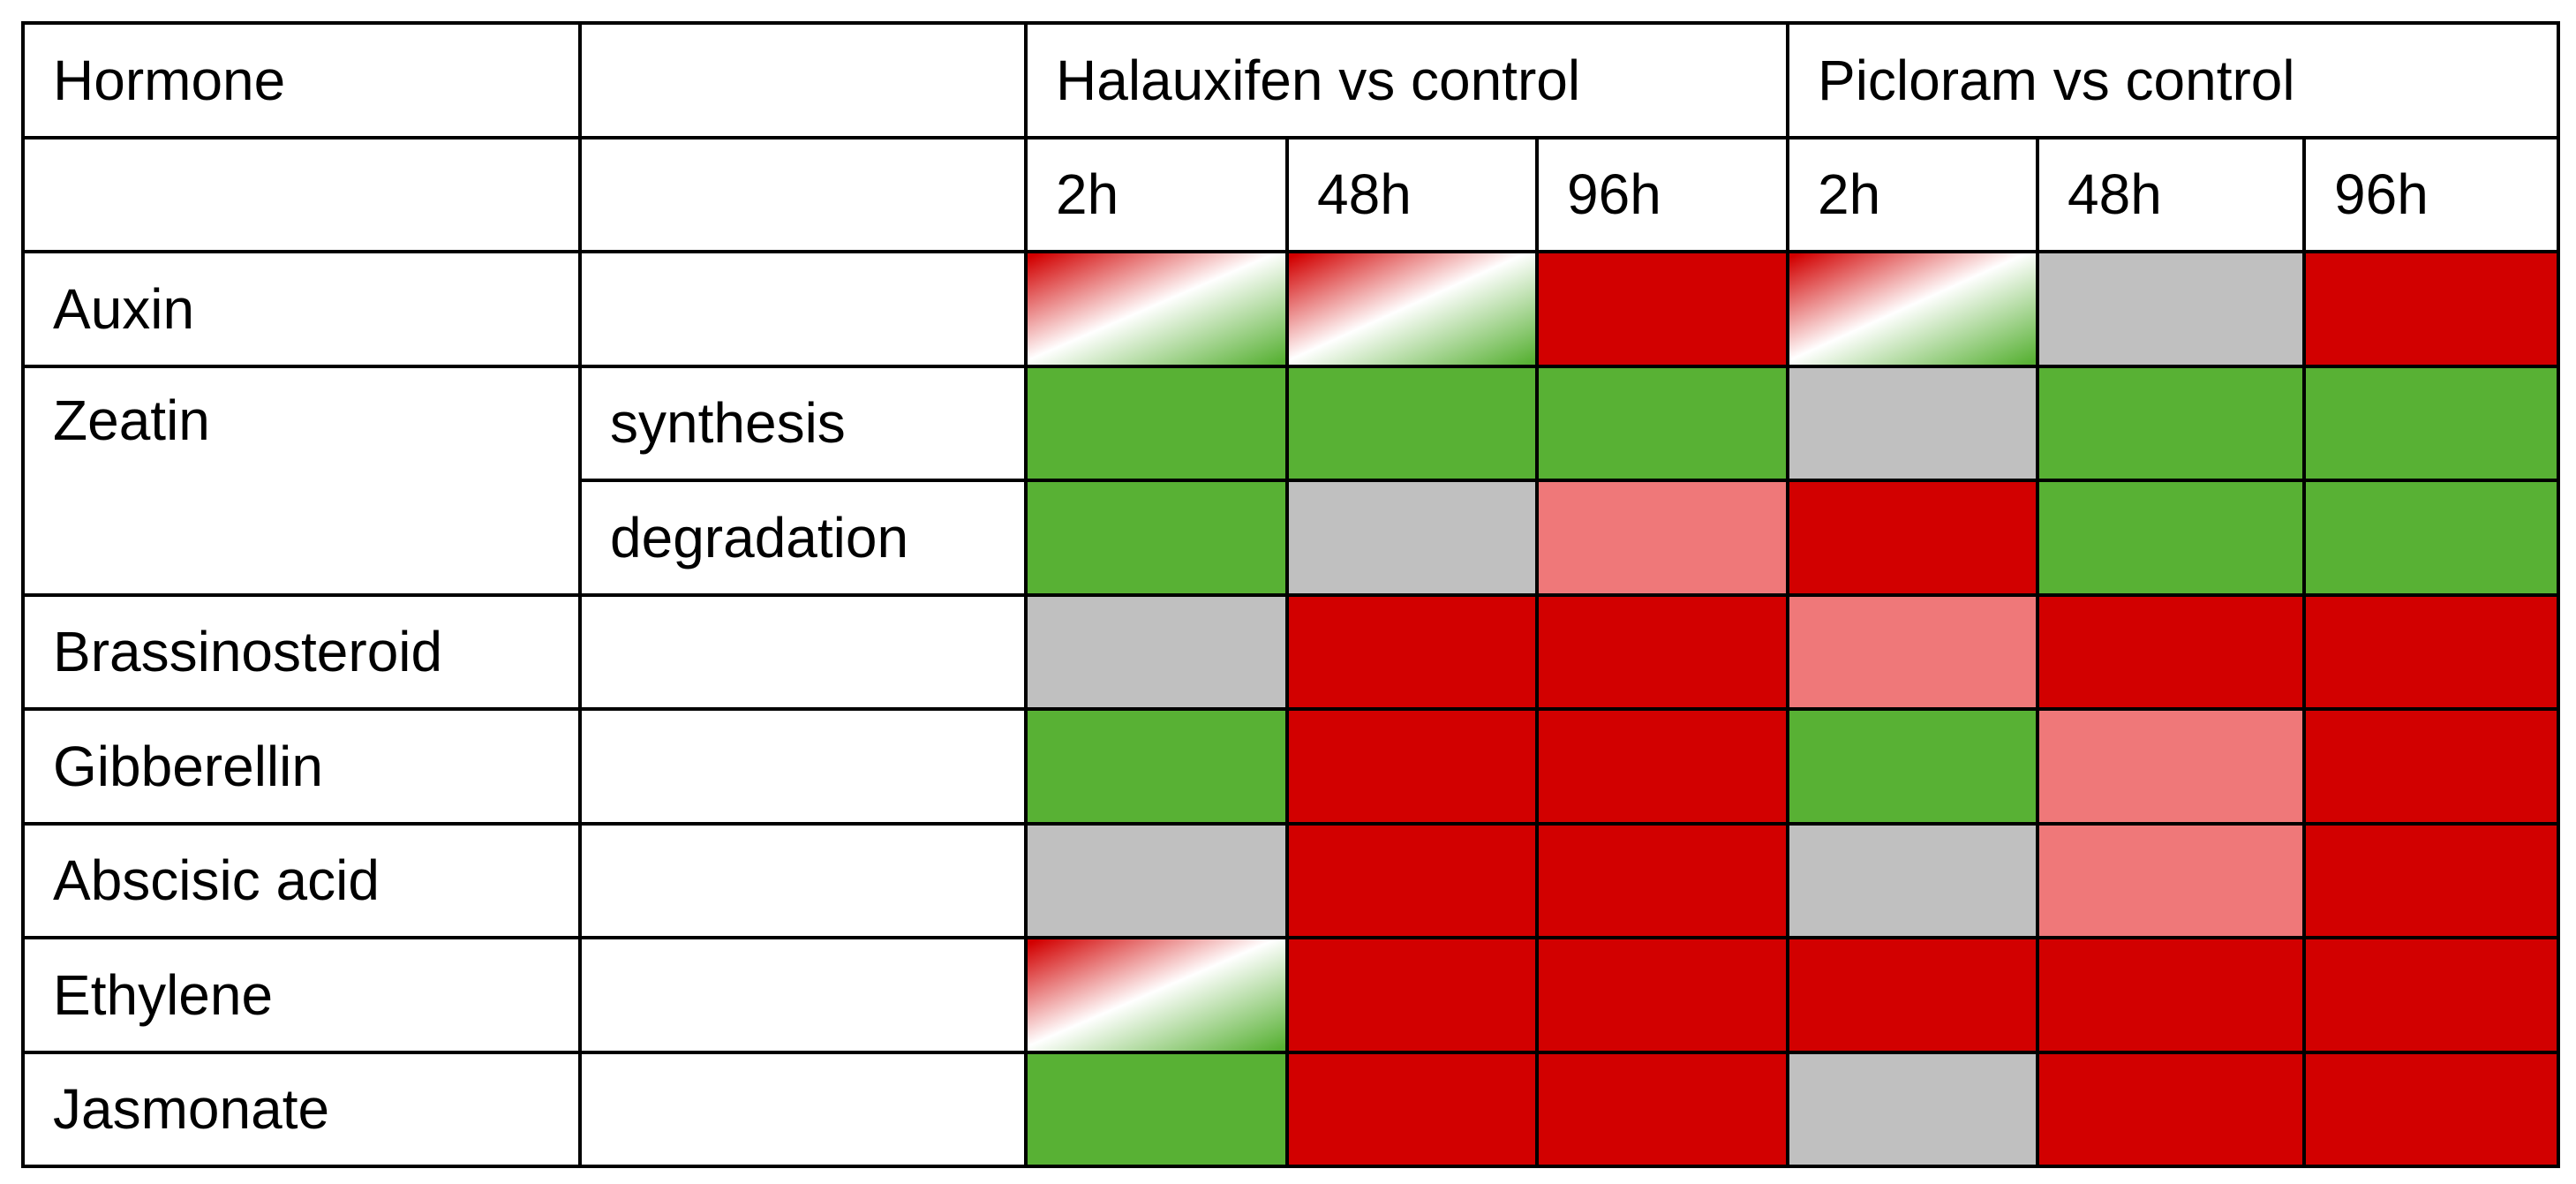 This screenshot has height=1184, width=2576. Describe the element at coordinates (302, 309) in the screenshot. I see `hormone-label-auxin: Auxin` at that location.